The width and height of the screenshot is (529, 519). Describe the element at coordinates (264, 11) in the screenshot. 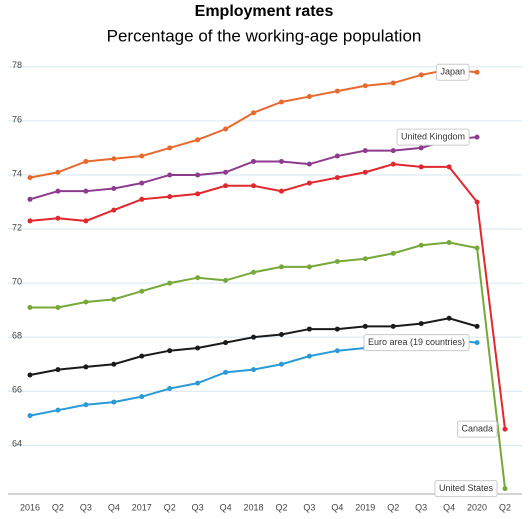

I see `chart-title: Employment rates` at that location.